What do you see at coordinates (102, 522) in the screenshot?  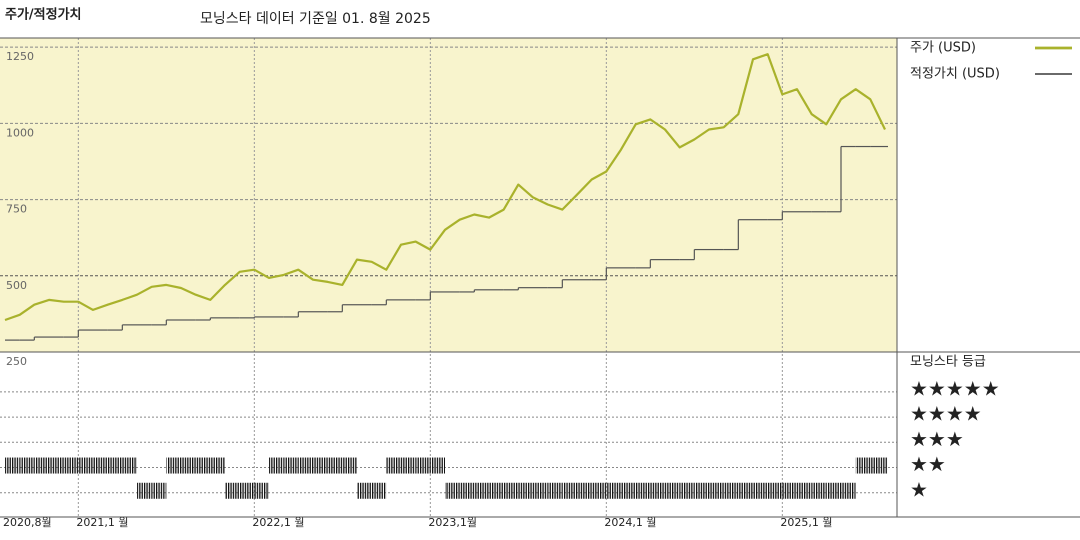 I see `x-tick-label: 2021,1 월` at bounding box center [102, 522].